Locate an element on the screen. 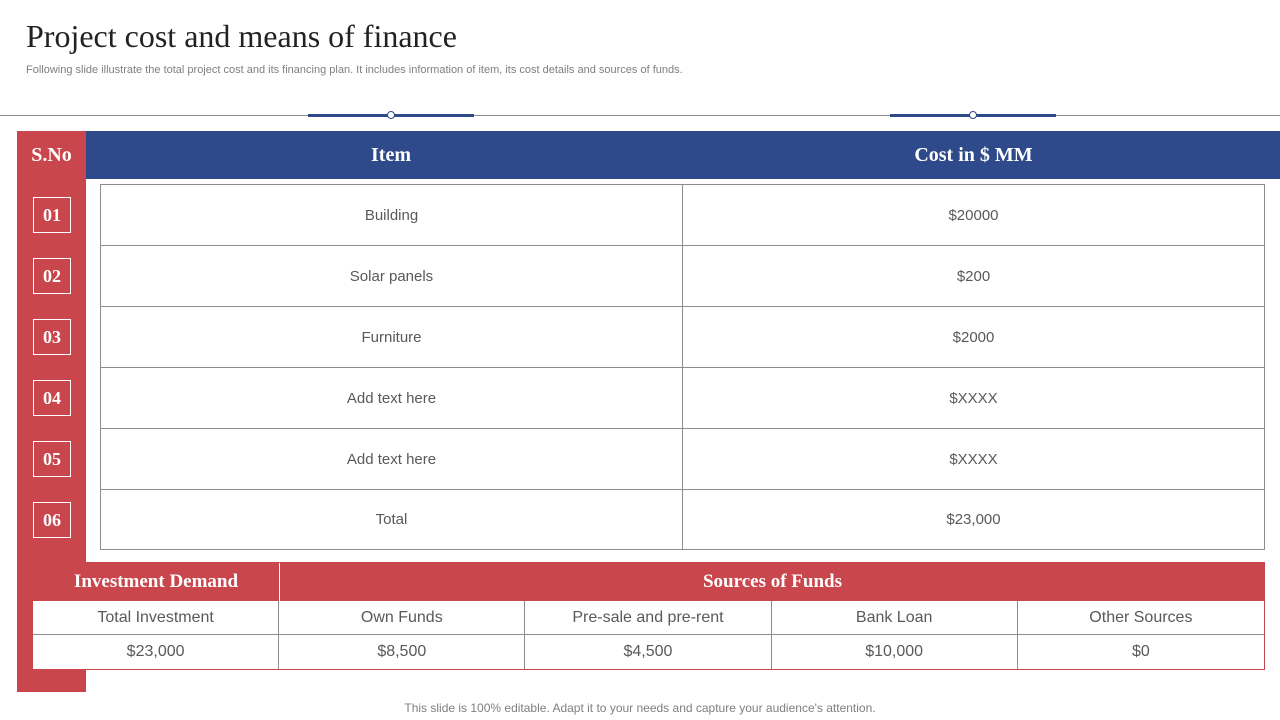  funds-value-row: $23,000 $8,500 $4,500 $10,000 $0 is located at coordinates (648, 652).